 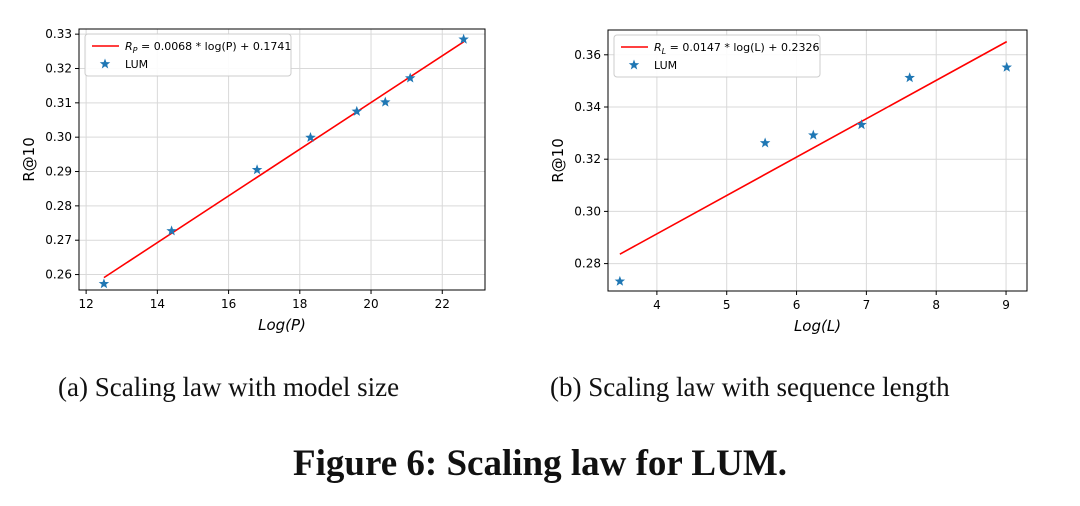 What do you see at coordinates (157, 304) in the screenshot?
I see `x-tick-label: 14` at bounding box center [157, 304].